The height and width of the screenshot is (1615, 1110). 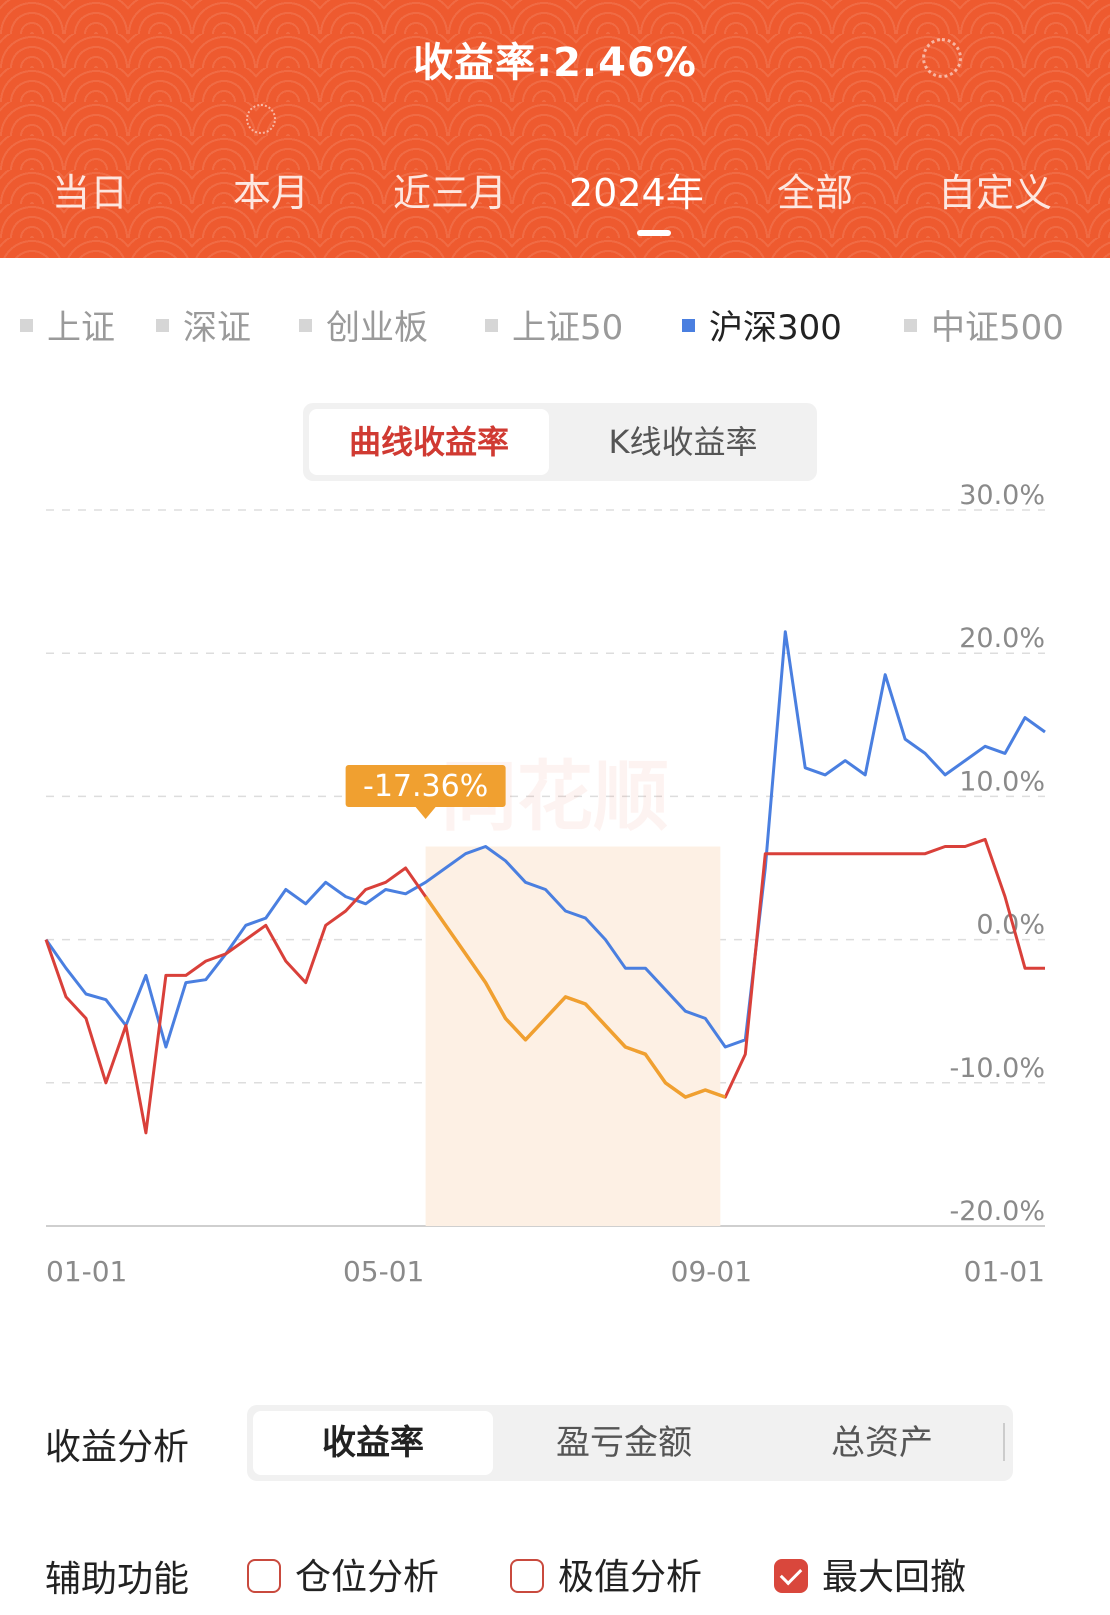 I want to click on position-analysis-checkbox: 仓位分析, so click(x=343, y=1574).